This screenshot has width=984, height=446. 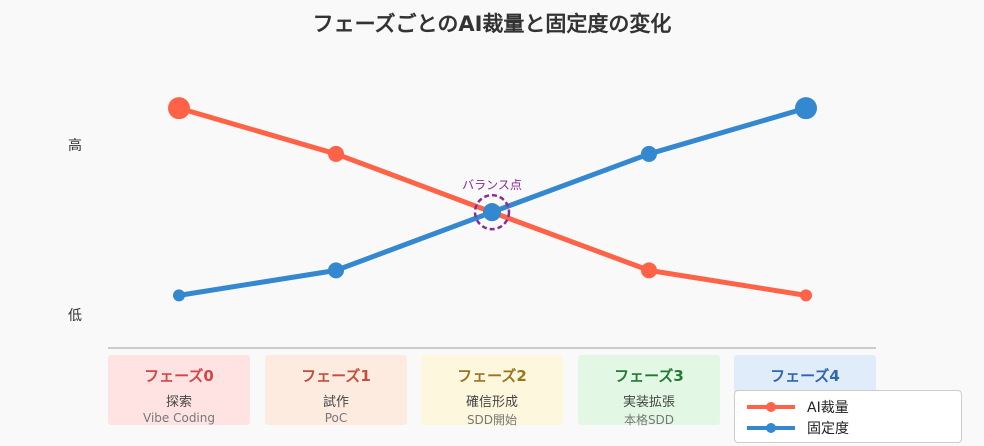 What do you see at coordinates (649, 376) in the screenshot?
I see `phase-name: フェーズ3` at bounding box center [649, 376].